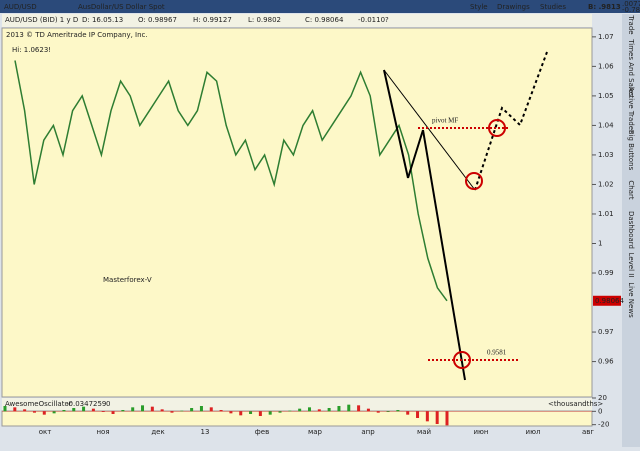 Image resolution: width=640 pixels, height=451 pixels. Describe the element at coordinates (205, 432) in the screenshot. I see `label: 13` at that location.